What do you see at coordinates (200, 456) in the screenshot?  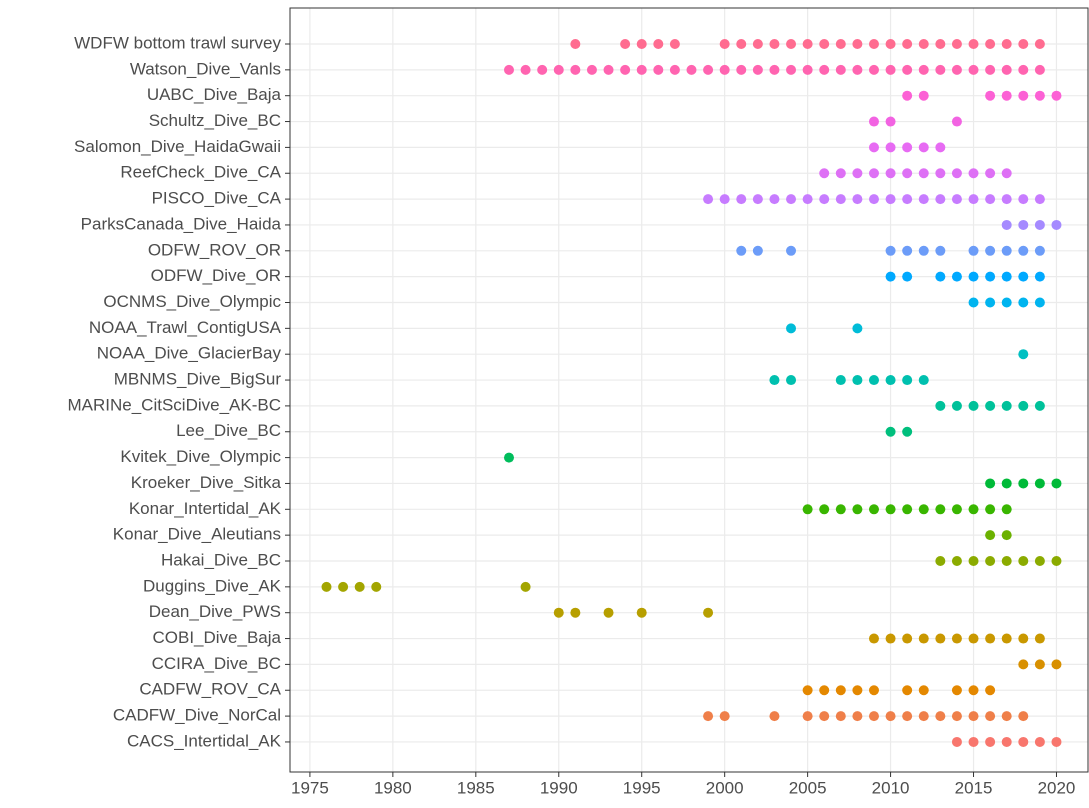 I see `y-tick-label: Kvitek_Dive_Olympic` at bounding box center [200, 456].